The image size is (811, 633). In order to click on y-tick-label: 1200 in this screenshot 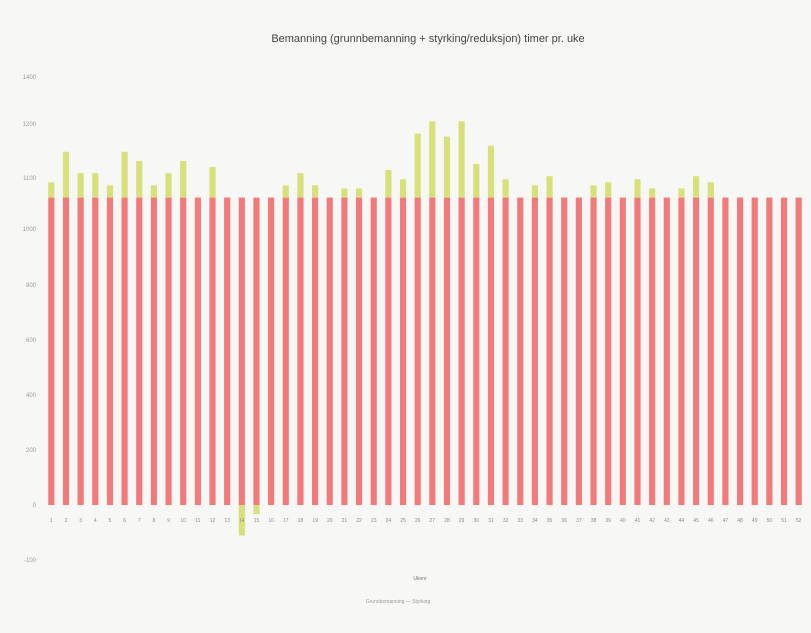, I will do `click(30, 125)`.